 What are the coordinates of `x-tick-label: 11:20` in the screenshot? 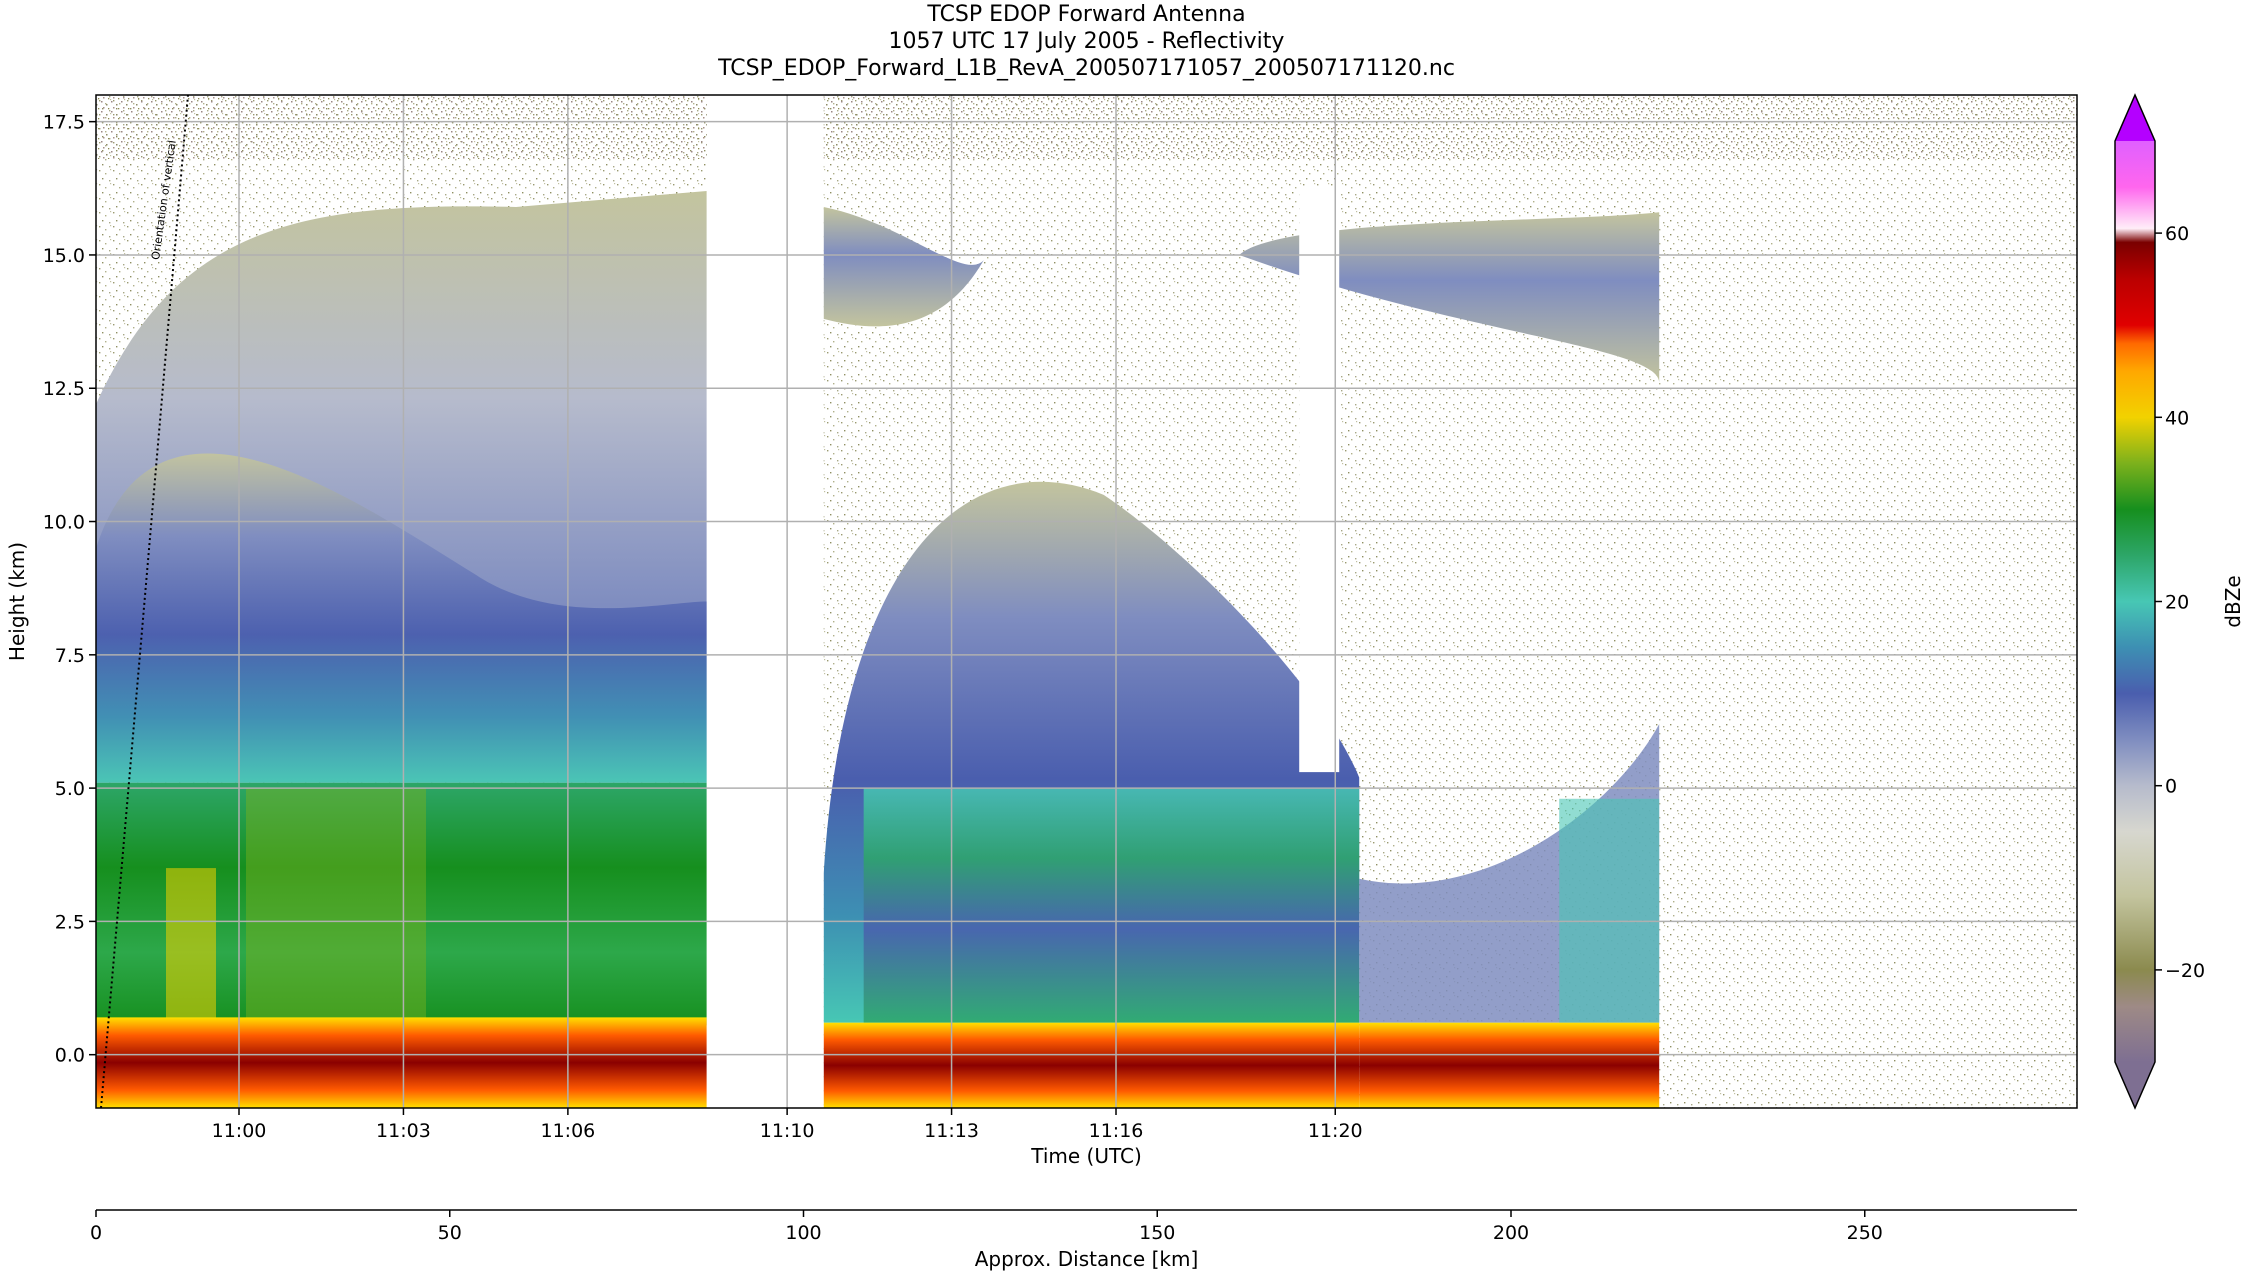 It's located at (1335, 1131).